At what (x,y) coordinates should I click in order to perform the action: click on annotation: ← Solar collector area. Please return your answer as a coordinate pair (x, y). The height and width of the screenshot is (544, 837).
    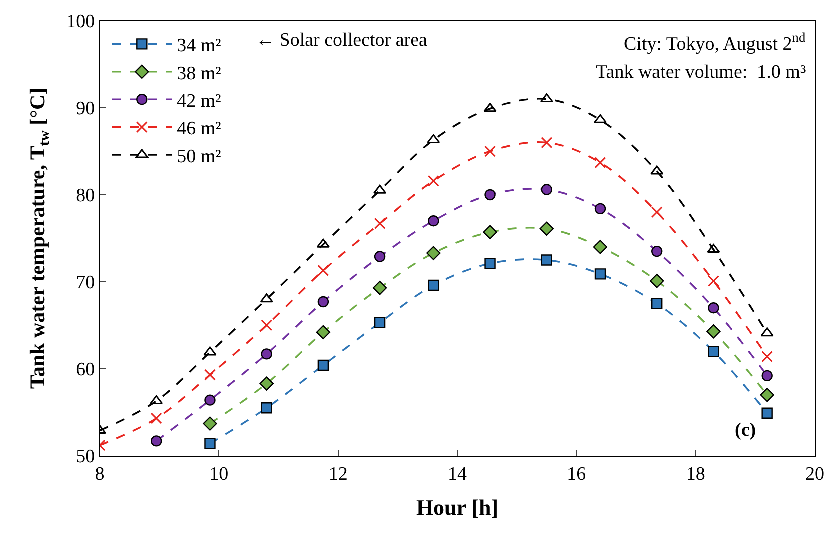
    Looking at the image, I should click on (342, 40).